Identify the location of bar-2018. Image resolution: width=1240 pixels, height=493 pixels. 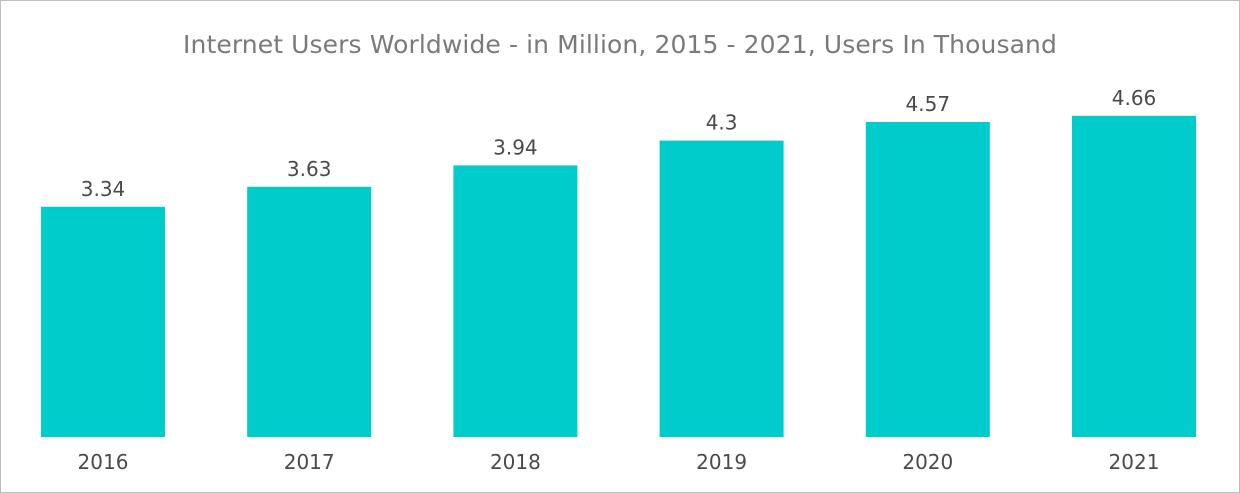
(515, 301).